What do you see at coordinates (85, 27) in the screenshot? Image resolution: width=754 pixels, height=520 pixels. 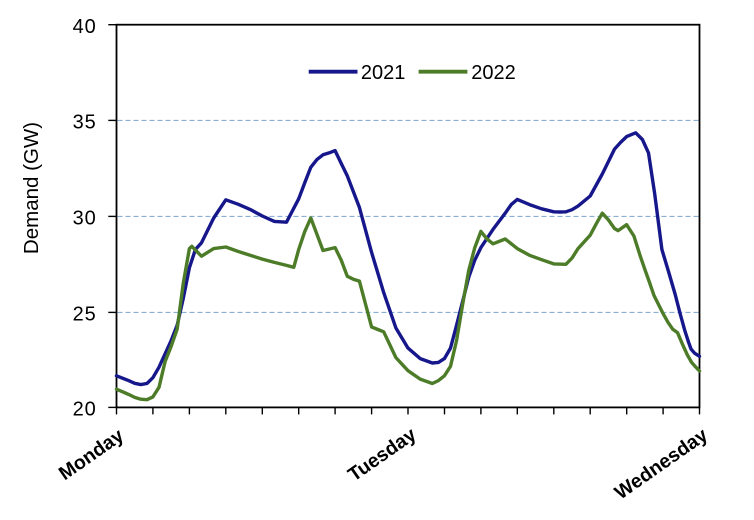 I see `svg-text: 40` at bounding box center [85, 27].